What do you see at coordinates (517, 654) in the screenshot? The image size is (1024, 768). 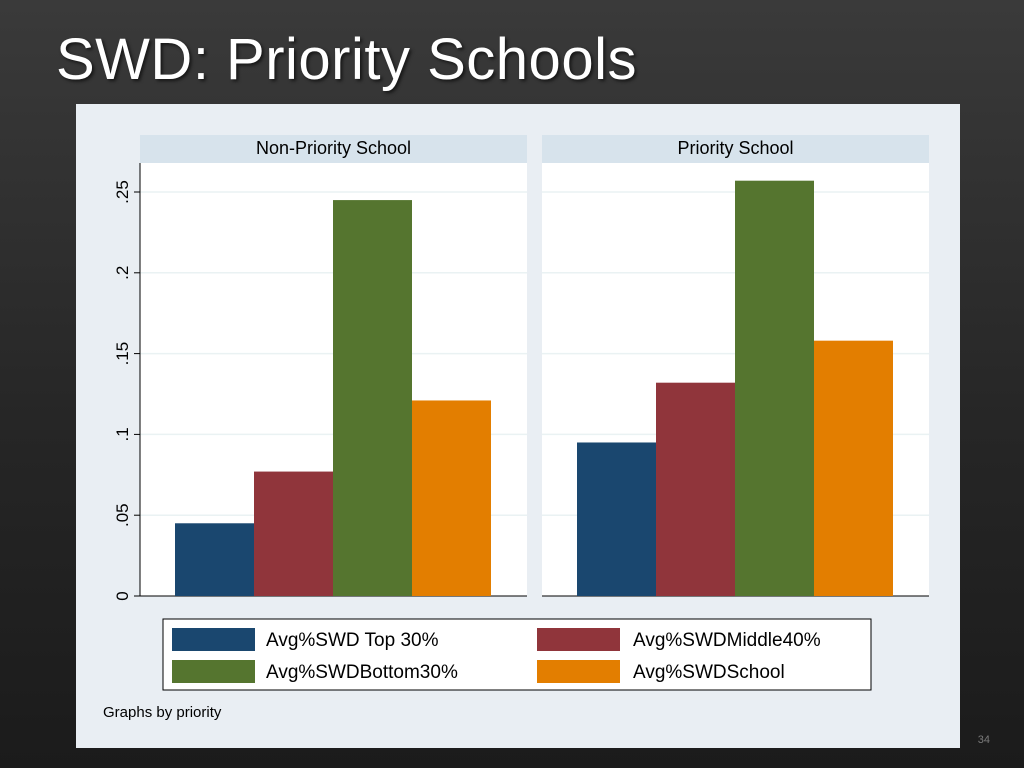 I see `legend` at bounding box center [517, 654].